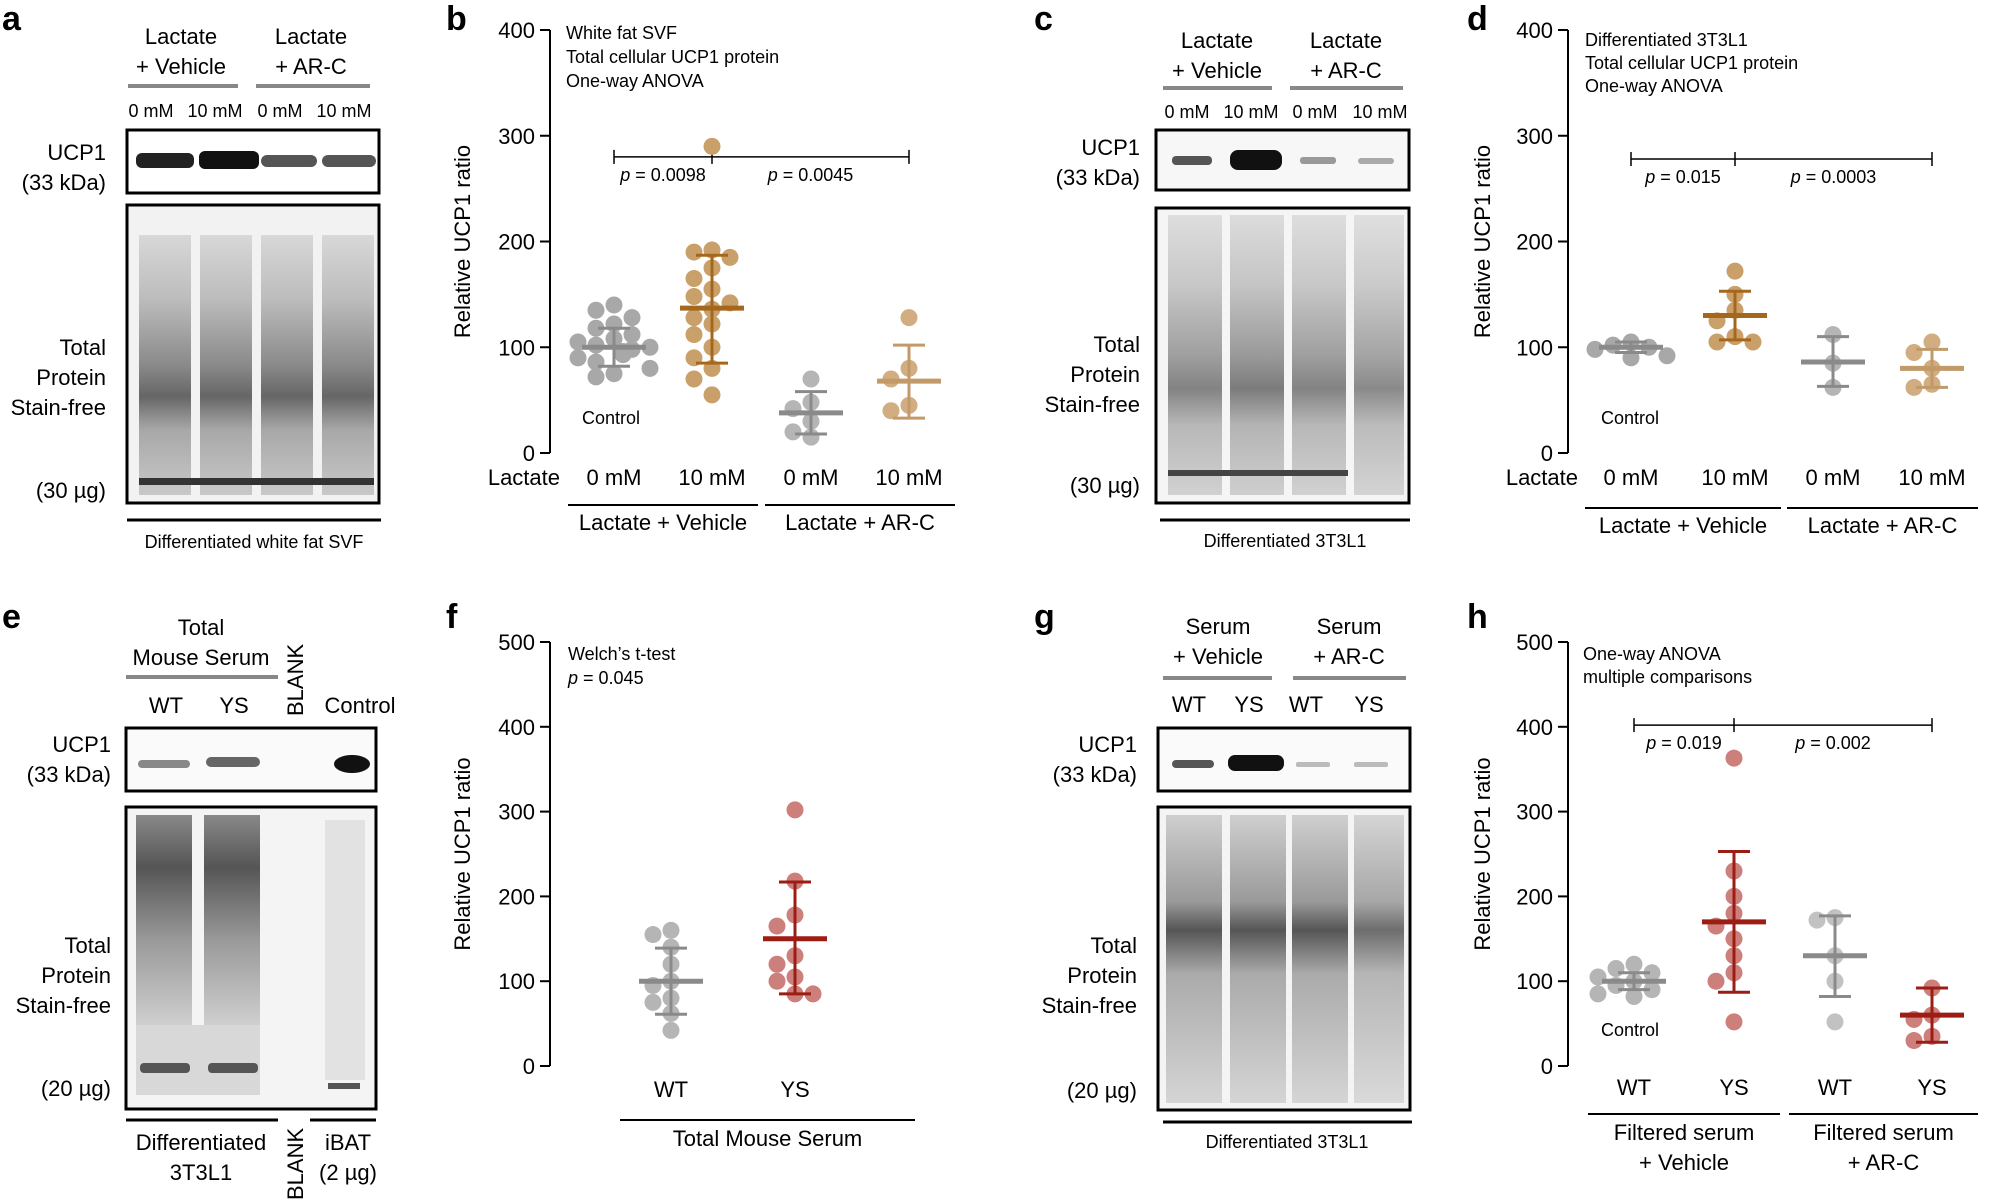 The height and width of the screenshot is (1201, 1996). What do you see at coordinates (1534, 896) in the screenshot?
I see `y-tick-label-h-200: 200` at bounding box center [1534, 896].